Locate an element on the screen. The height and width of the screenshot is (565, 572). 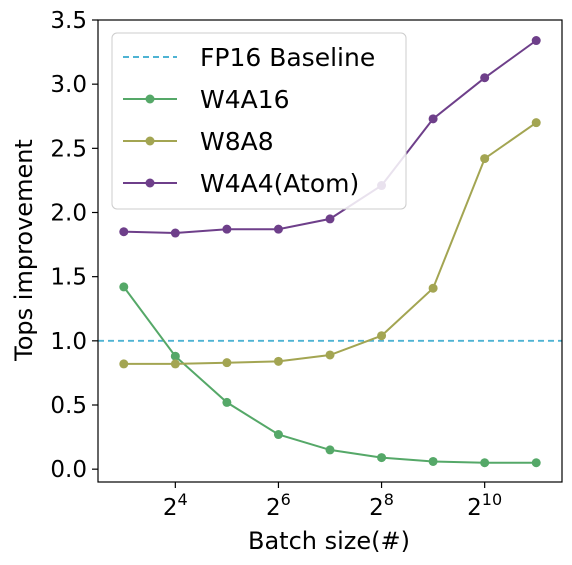
x-tick-label: 26 is located at coordinates (278, 505).